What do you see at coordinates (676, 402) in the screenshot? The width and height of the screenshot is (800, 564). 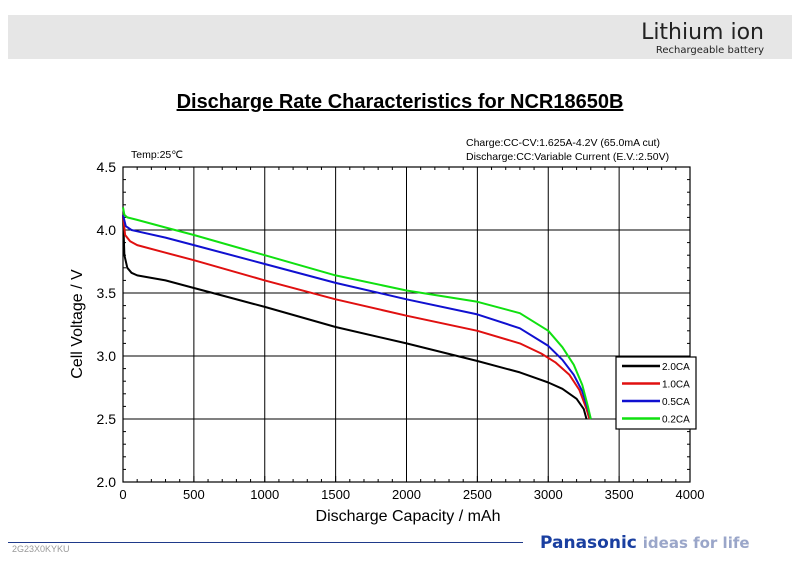 I see `legend-label-0.5CA: 0.5CA` at bounding box center [676, 402].